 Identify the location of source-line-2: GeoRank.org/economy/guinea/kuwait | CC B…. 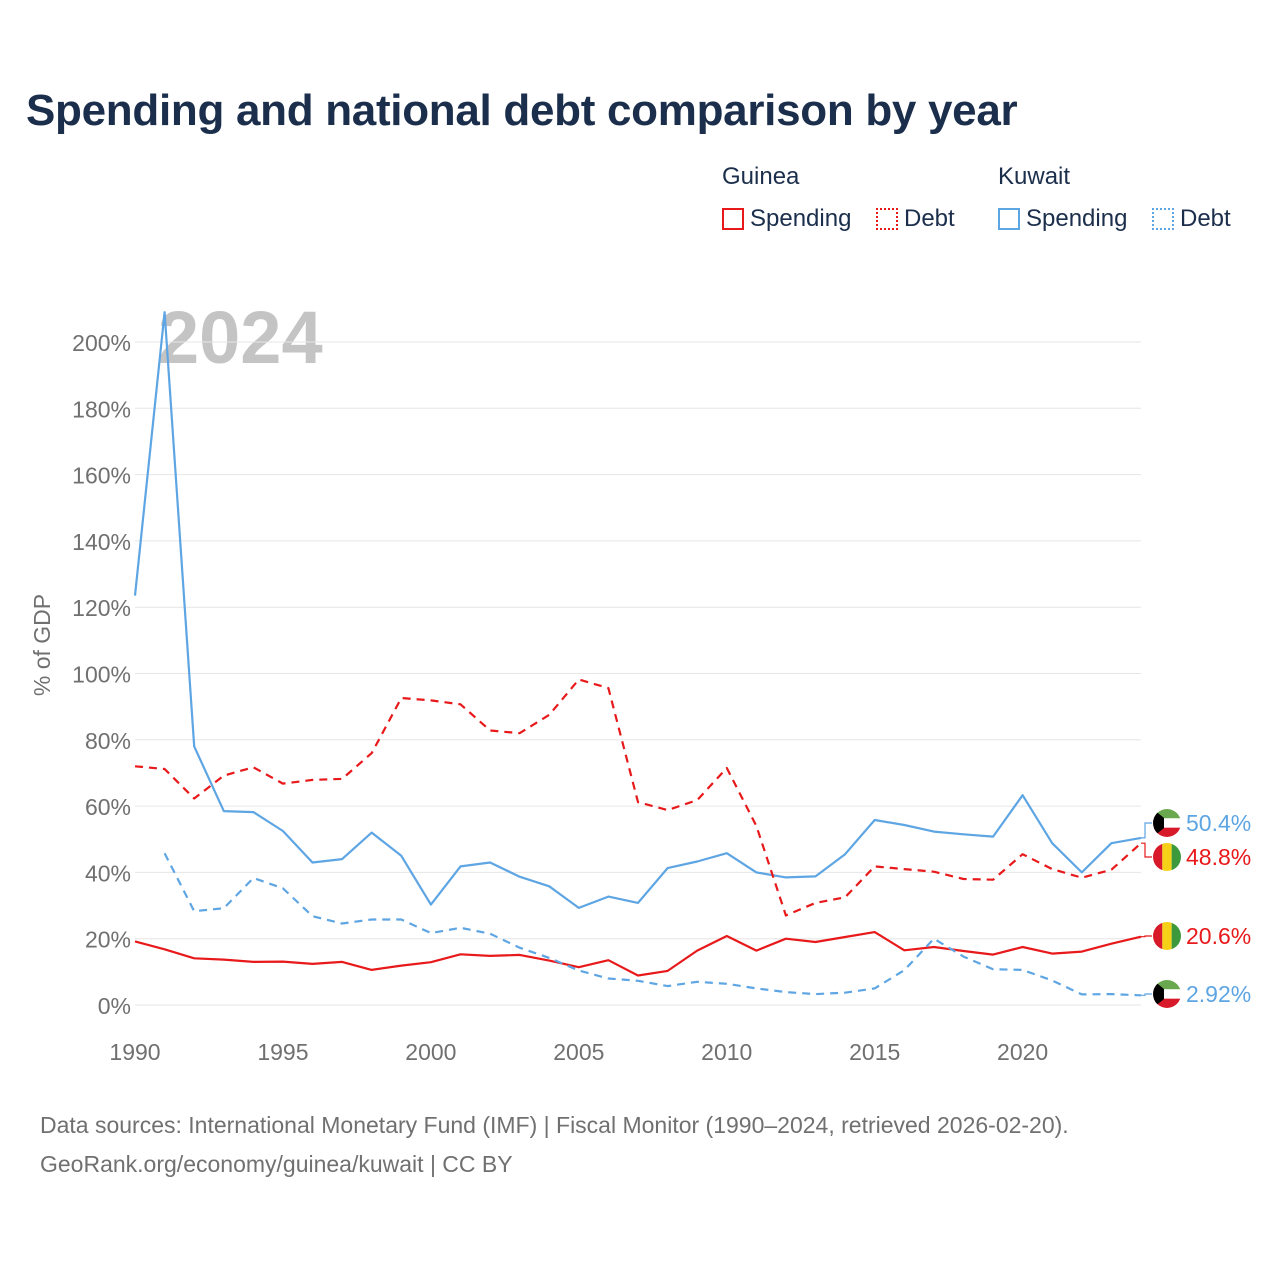
(276, 1164).